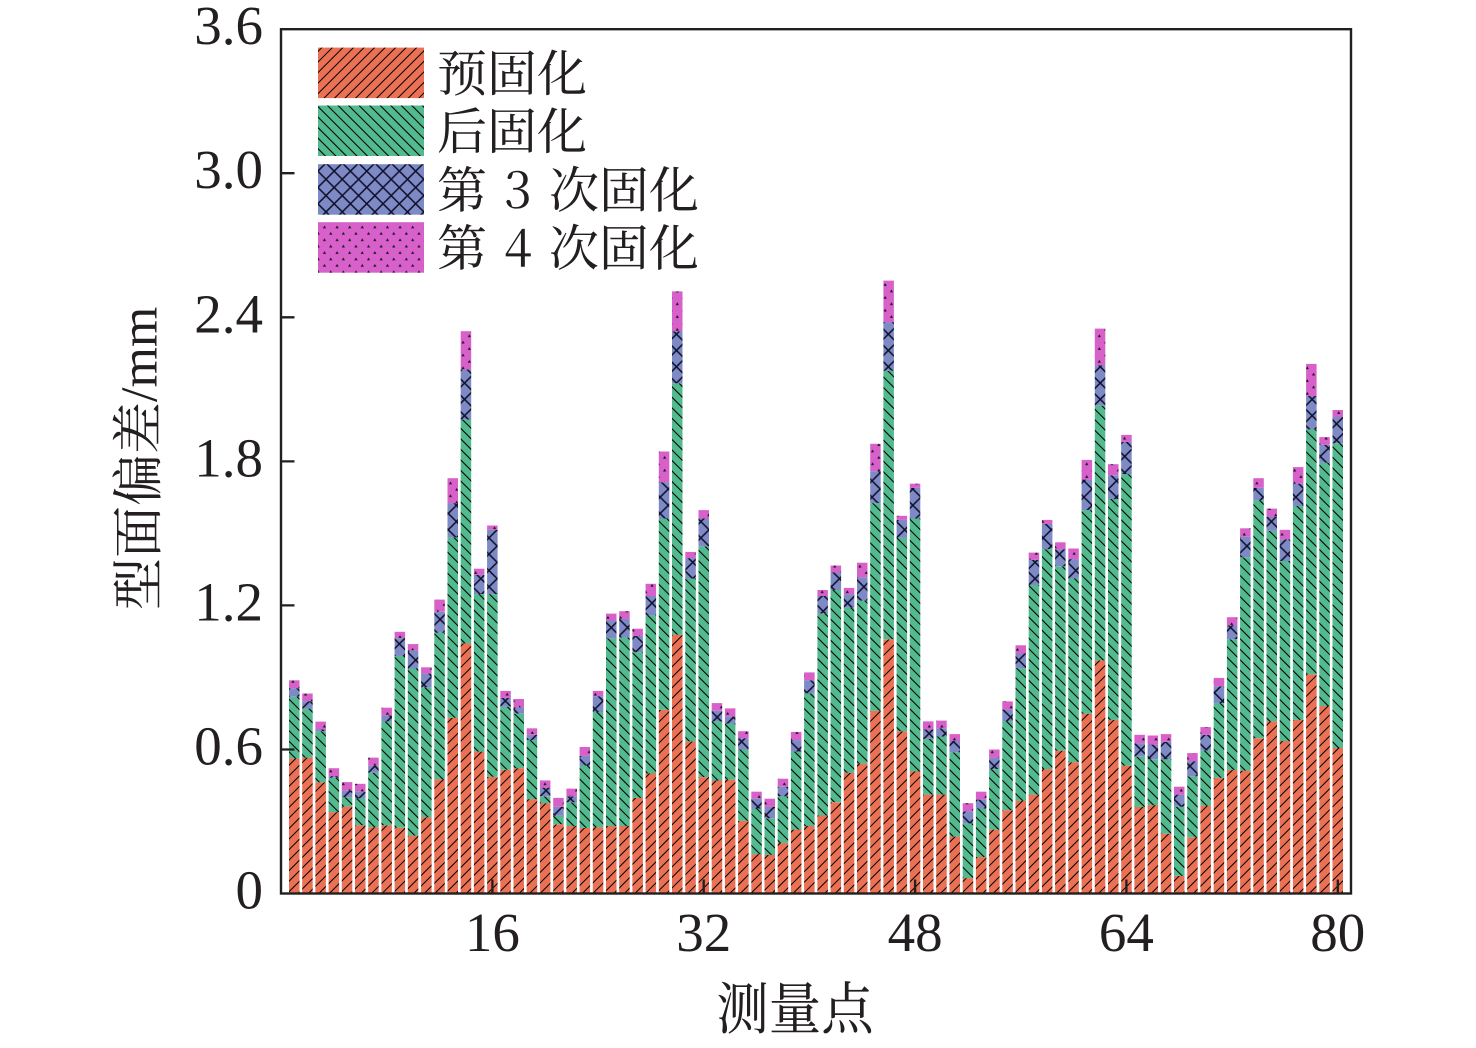  I want to click on svg-text: 32, so click(703, 932).